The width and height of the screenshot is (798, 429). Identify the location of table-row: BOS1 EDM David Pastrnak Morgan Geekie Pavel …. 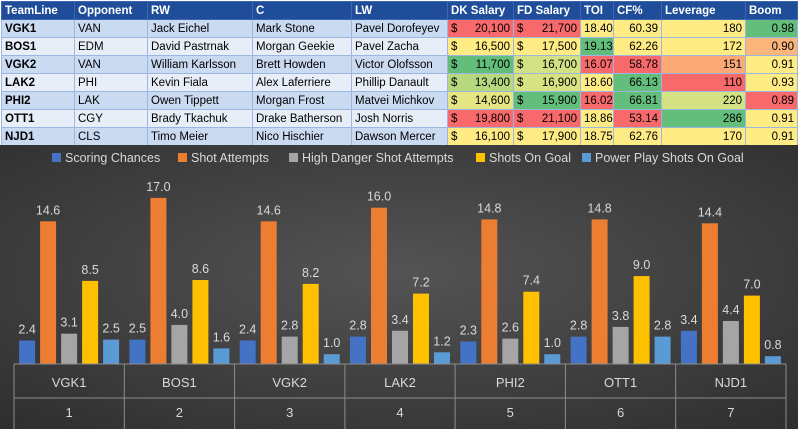
(399, 46).